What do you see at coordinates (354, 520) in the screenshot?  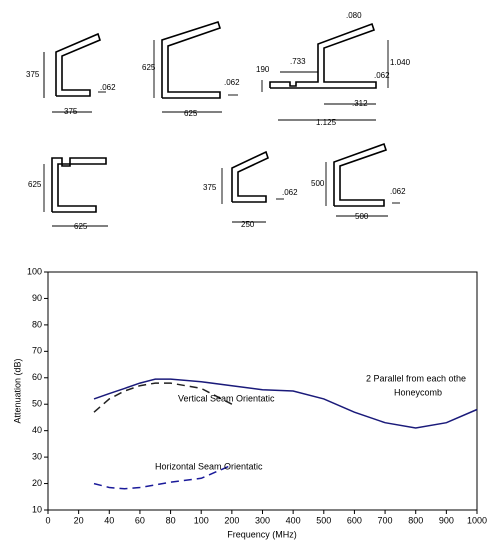 I see `x-tick-label: 600` at bounding box center [354, 520].